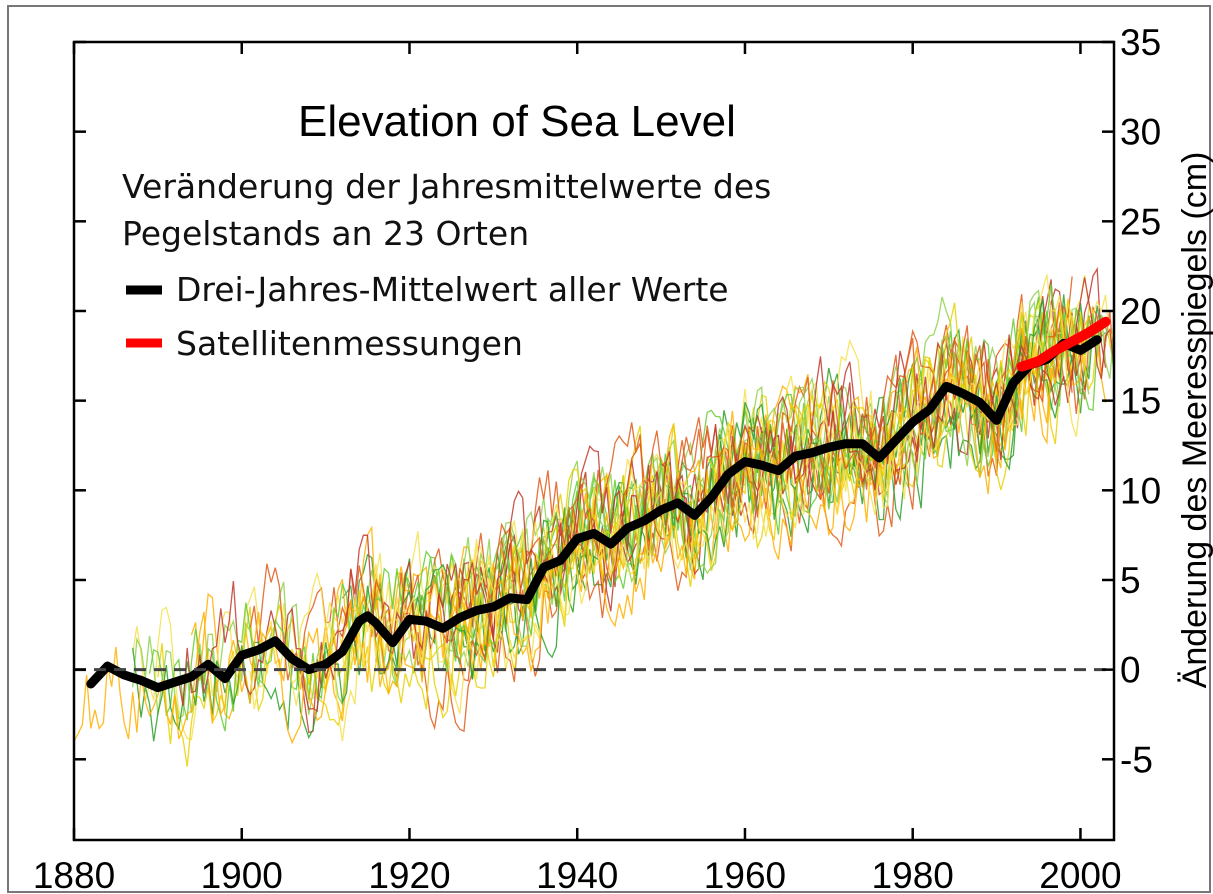 The image size is (1213, 894). What do you see at coordinates (242, 874) in the screenshot?
I see `x-tick-label: 1900` at bounding box center [242, 874].